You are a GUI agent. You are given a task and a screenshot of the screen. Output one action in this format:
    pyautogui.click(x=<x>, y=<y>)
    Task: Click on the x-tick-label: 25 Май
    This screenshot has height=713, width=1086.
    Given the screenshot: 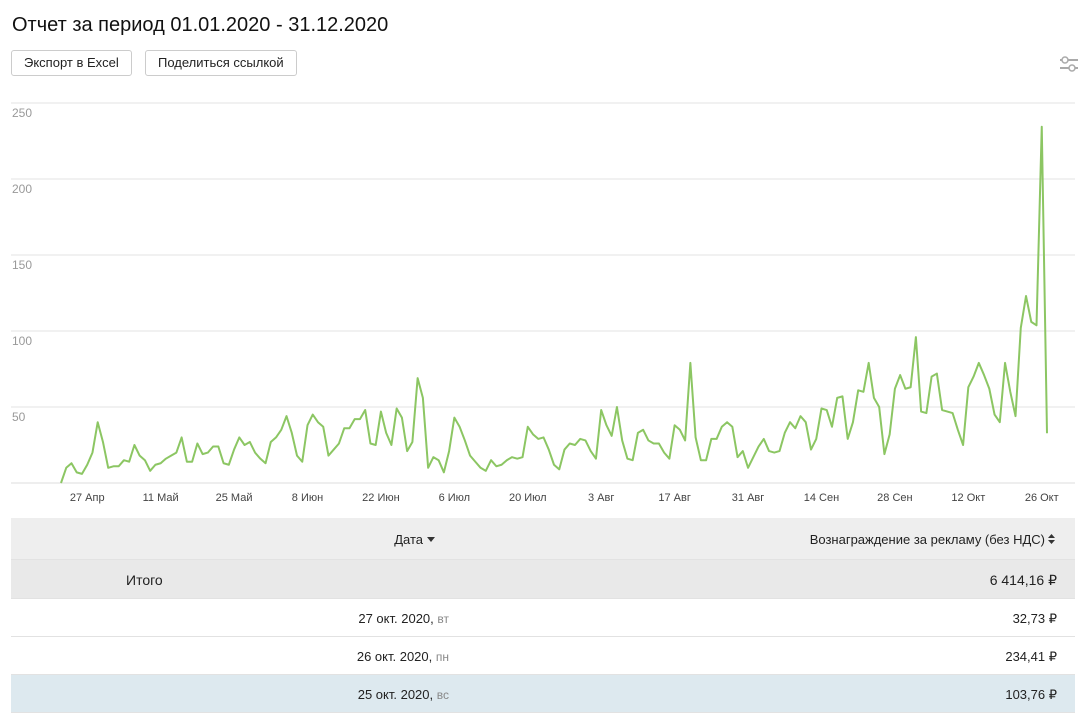 What is the action you would take?
    pyautogui.click(x=234, y=498)
    